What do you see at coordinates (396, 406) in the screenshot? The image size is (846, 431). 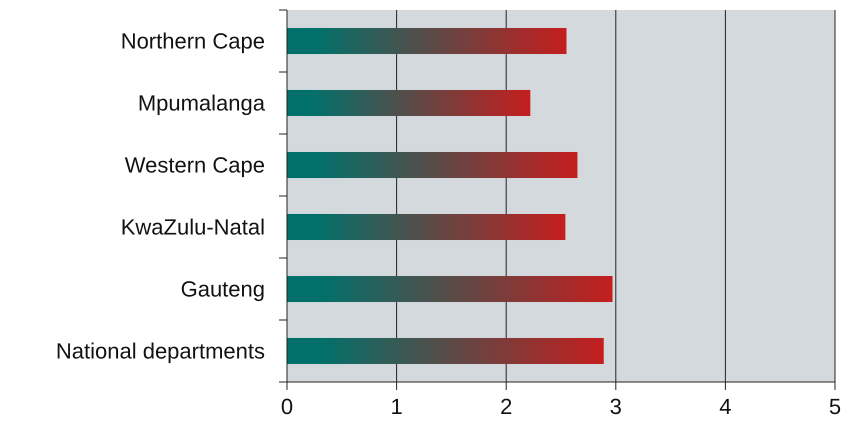 I see `x-tick-label: 1` at bounding box center [396, 406].